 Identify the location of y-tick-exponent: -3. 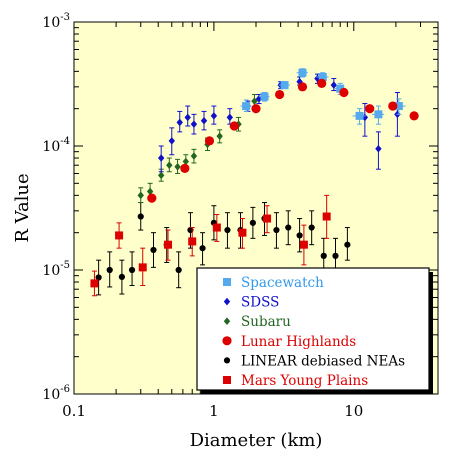
(65, 17).